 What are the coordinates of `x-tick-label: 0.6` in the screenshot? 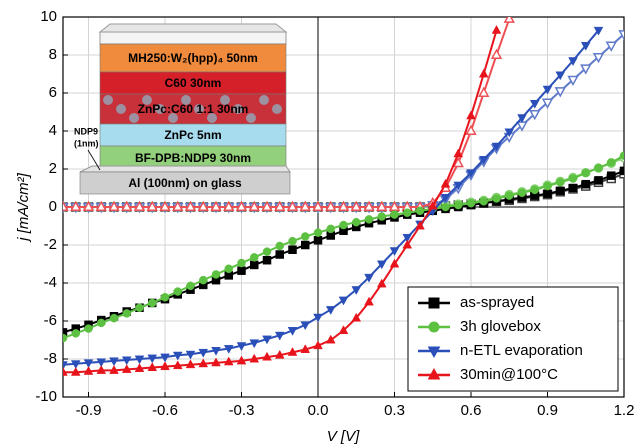 It's located at (471, 410).